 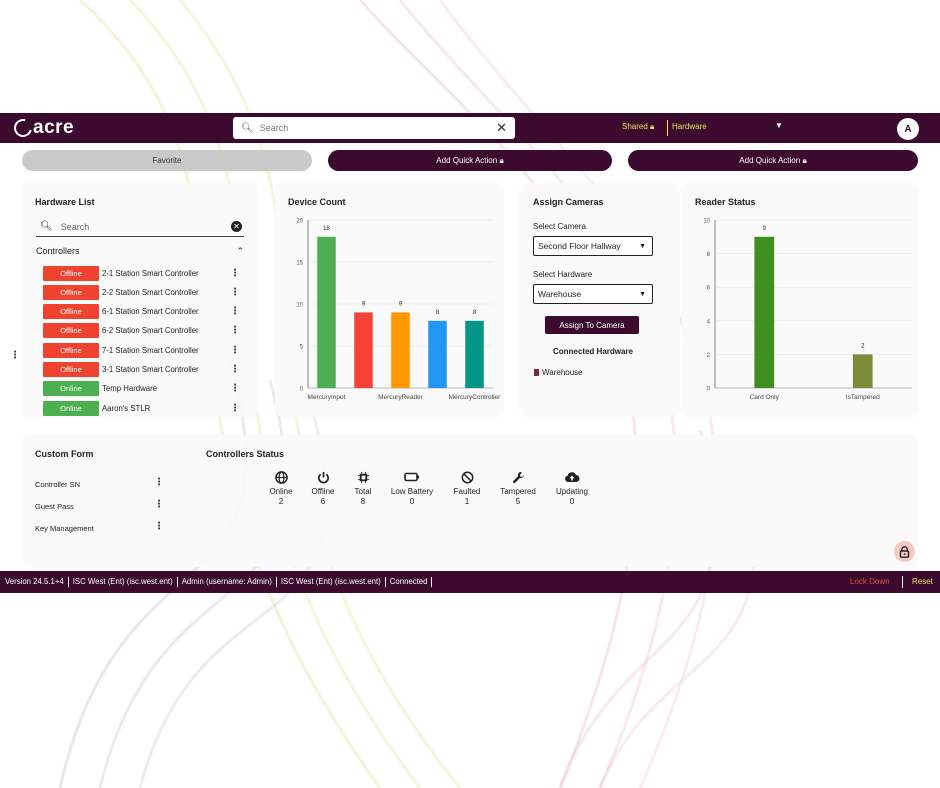 I want to click on hardware-list-item: Offline 6-2 Station Smart Controller ⋮, so click(x=143, y=331).